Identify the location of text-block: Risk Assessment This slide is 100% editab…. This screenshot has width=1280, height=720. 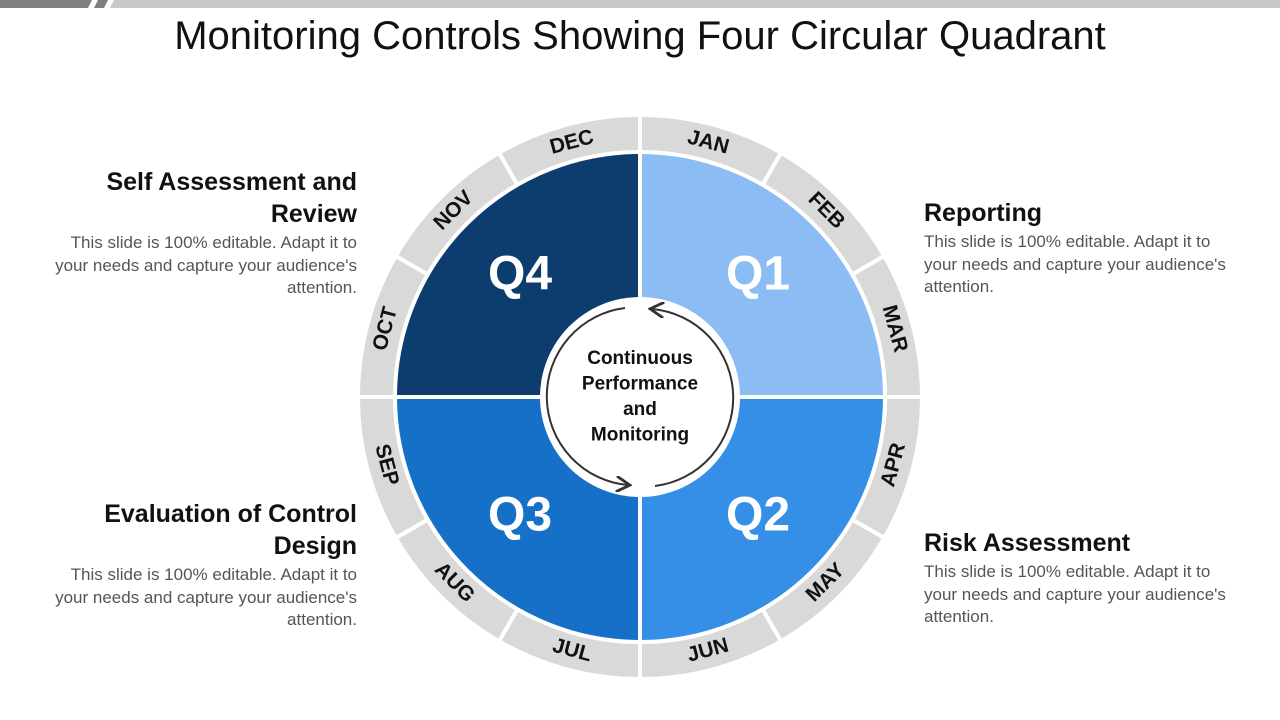
(1084, 578).